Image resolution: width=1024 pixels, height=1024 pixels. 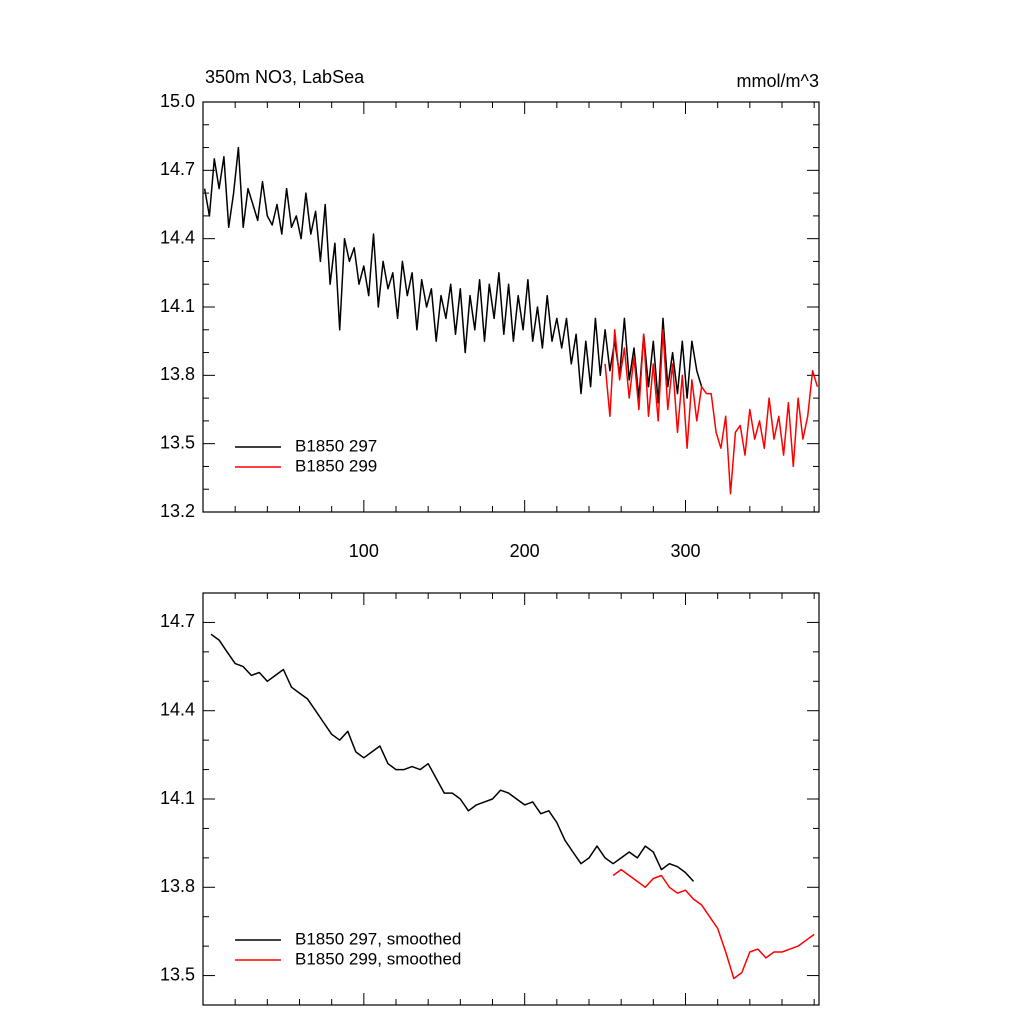 I want to click on y-tick-label: 15.0, so click(x=177, y=101).